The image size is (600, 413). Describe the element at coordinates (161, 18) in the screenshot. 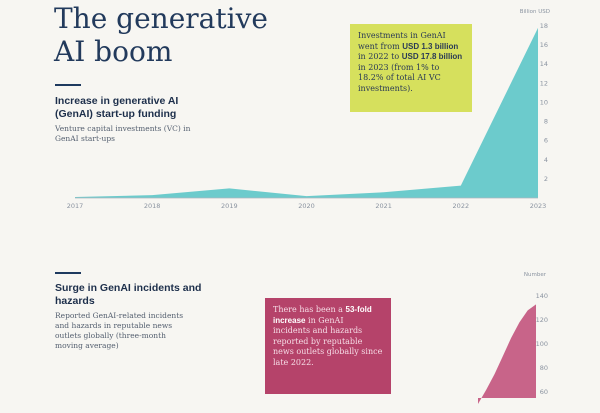

I see `title-line-1: The generative` at that location.